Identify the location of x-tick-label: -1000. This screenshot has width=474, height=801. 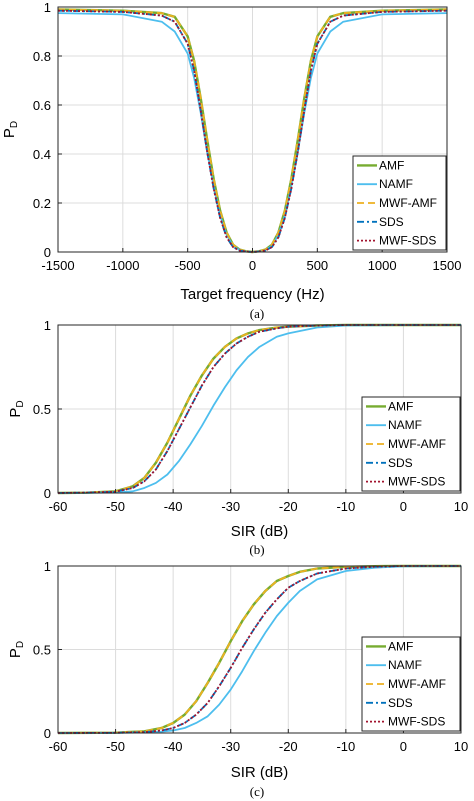
(122, 265).